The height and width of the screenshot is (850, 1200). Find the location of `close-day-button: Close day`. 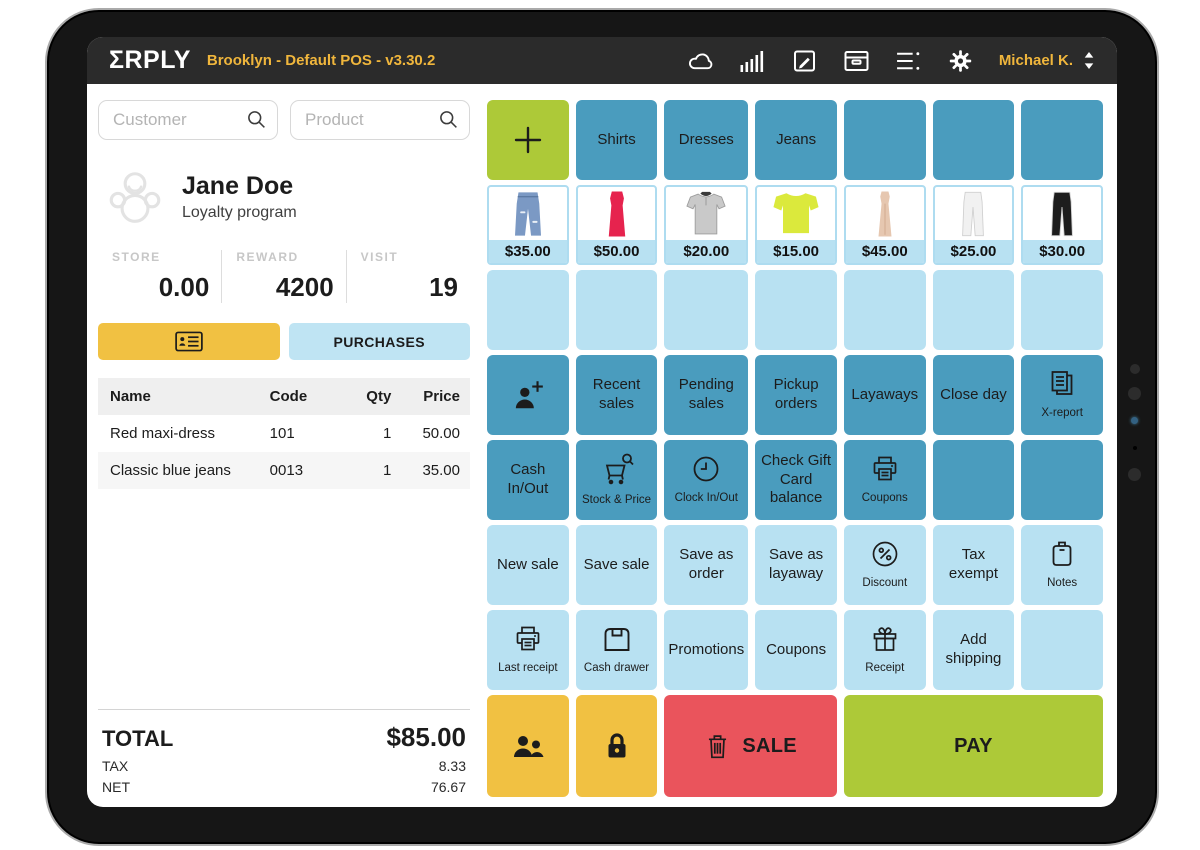

close-day-button: Close day is located at coordinates (973, 395).